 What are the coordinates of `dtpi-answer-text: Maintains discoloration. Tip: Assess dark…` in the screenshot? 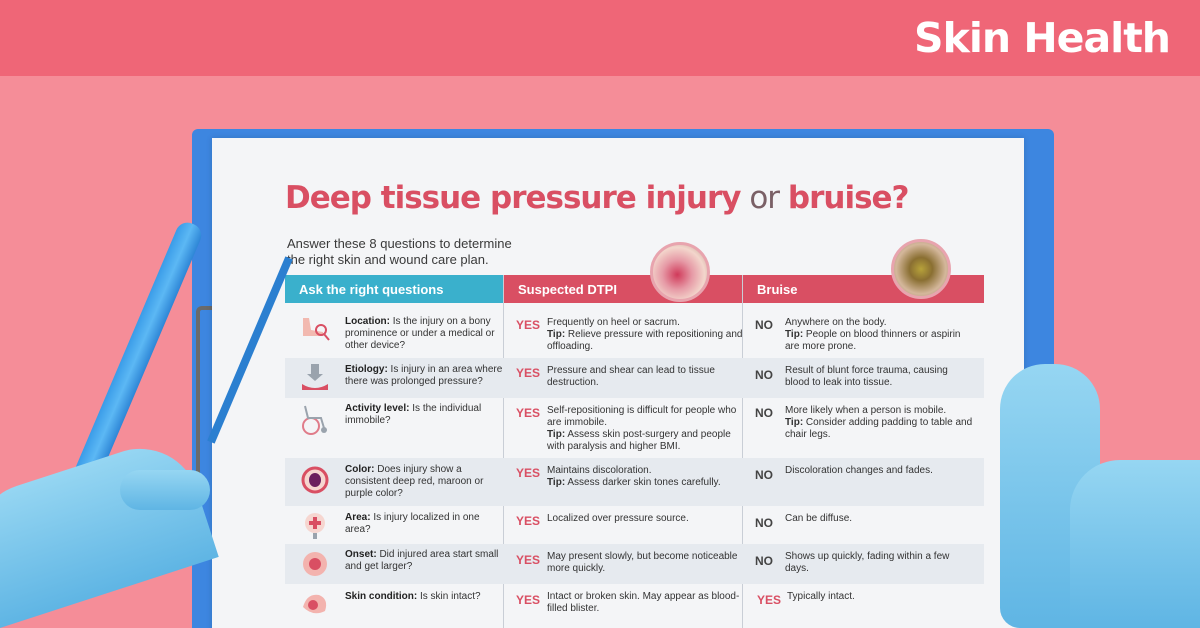 It's located at (634, 476).